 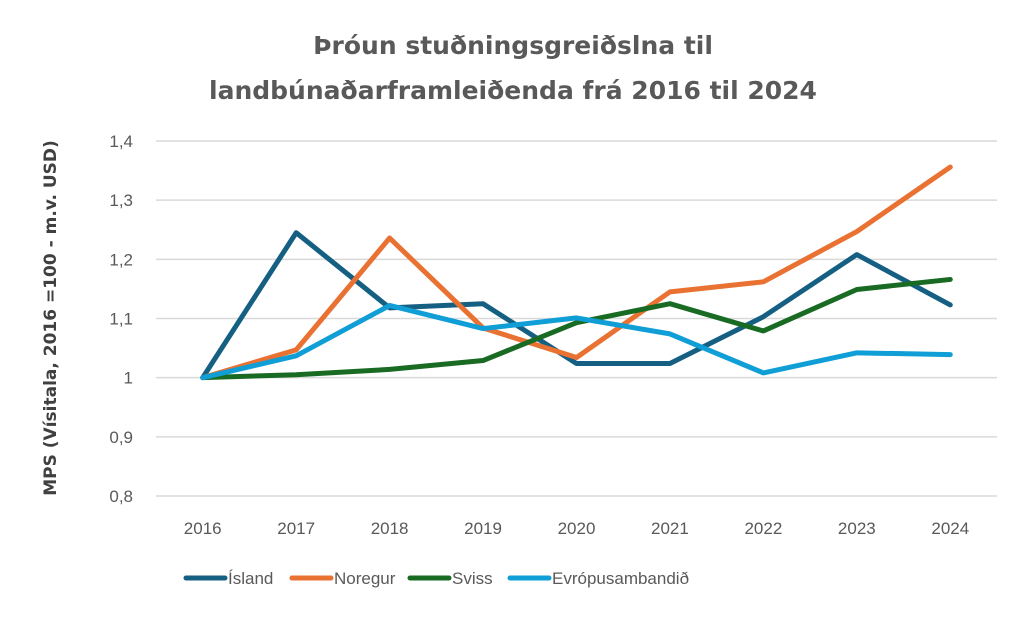 What do you see at coordinates (857, 528) in the screenshot?
I see `x-tick-label: 2023` at bounding box center [857, 528].